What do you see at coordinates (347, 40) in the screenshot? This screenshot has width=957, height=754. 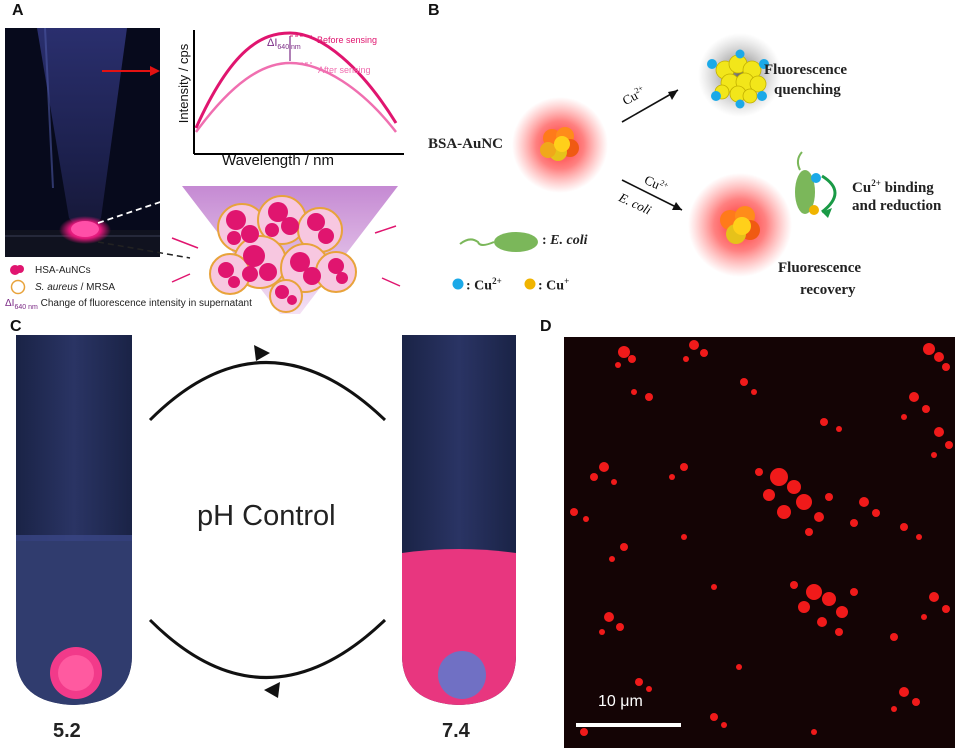 I see `before-sensing-label: Before sensing` at bounding box center [347, 40].